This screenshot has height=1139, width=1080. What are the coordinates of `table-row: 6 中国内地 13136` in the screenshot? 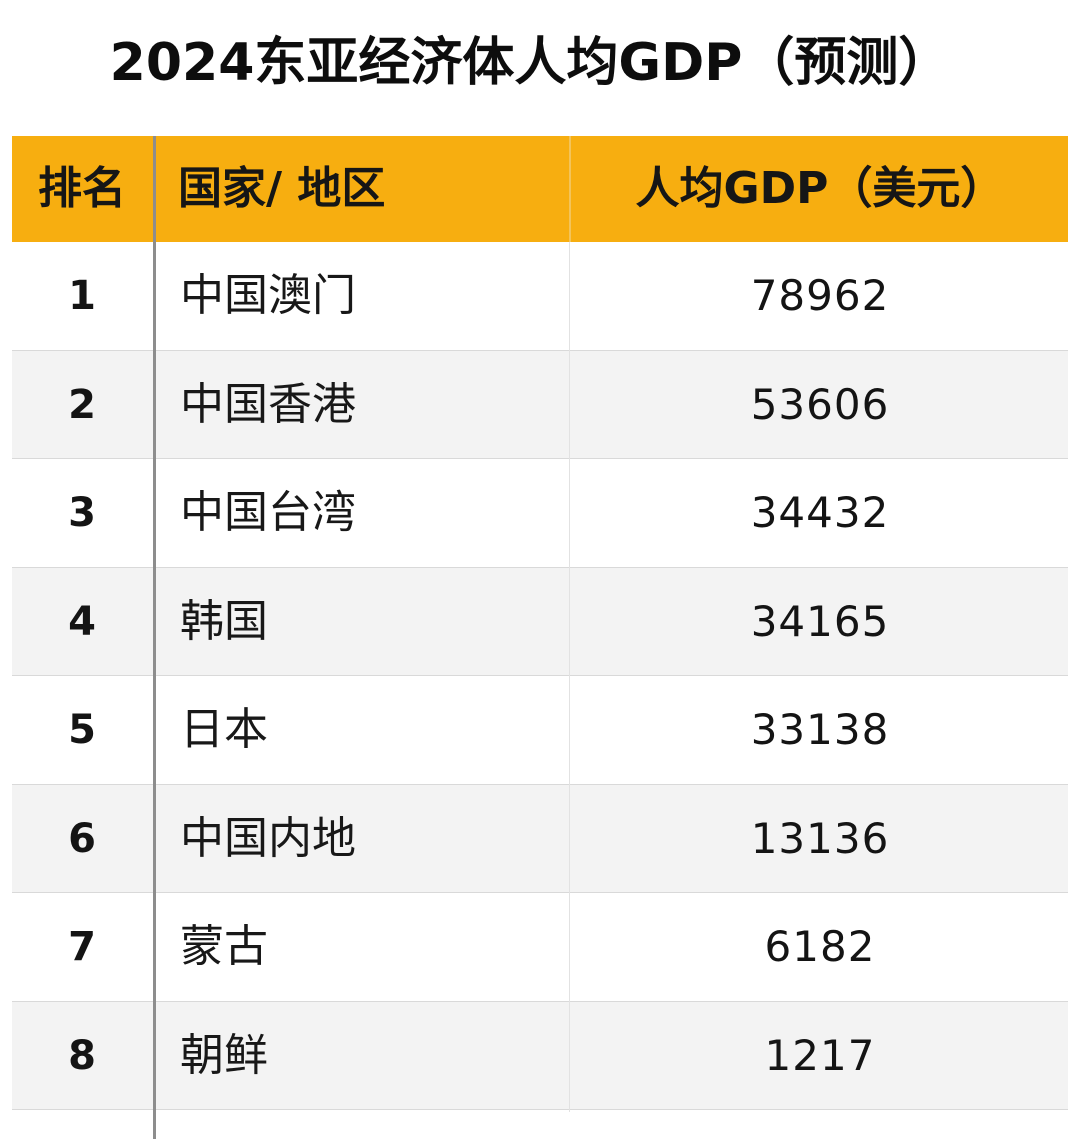 It's located at (540, 838).